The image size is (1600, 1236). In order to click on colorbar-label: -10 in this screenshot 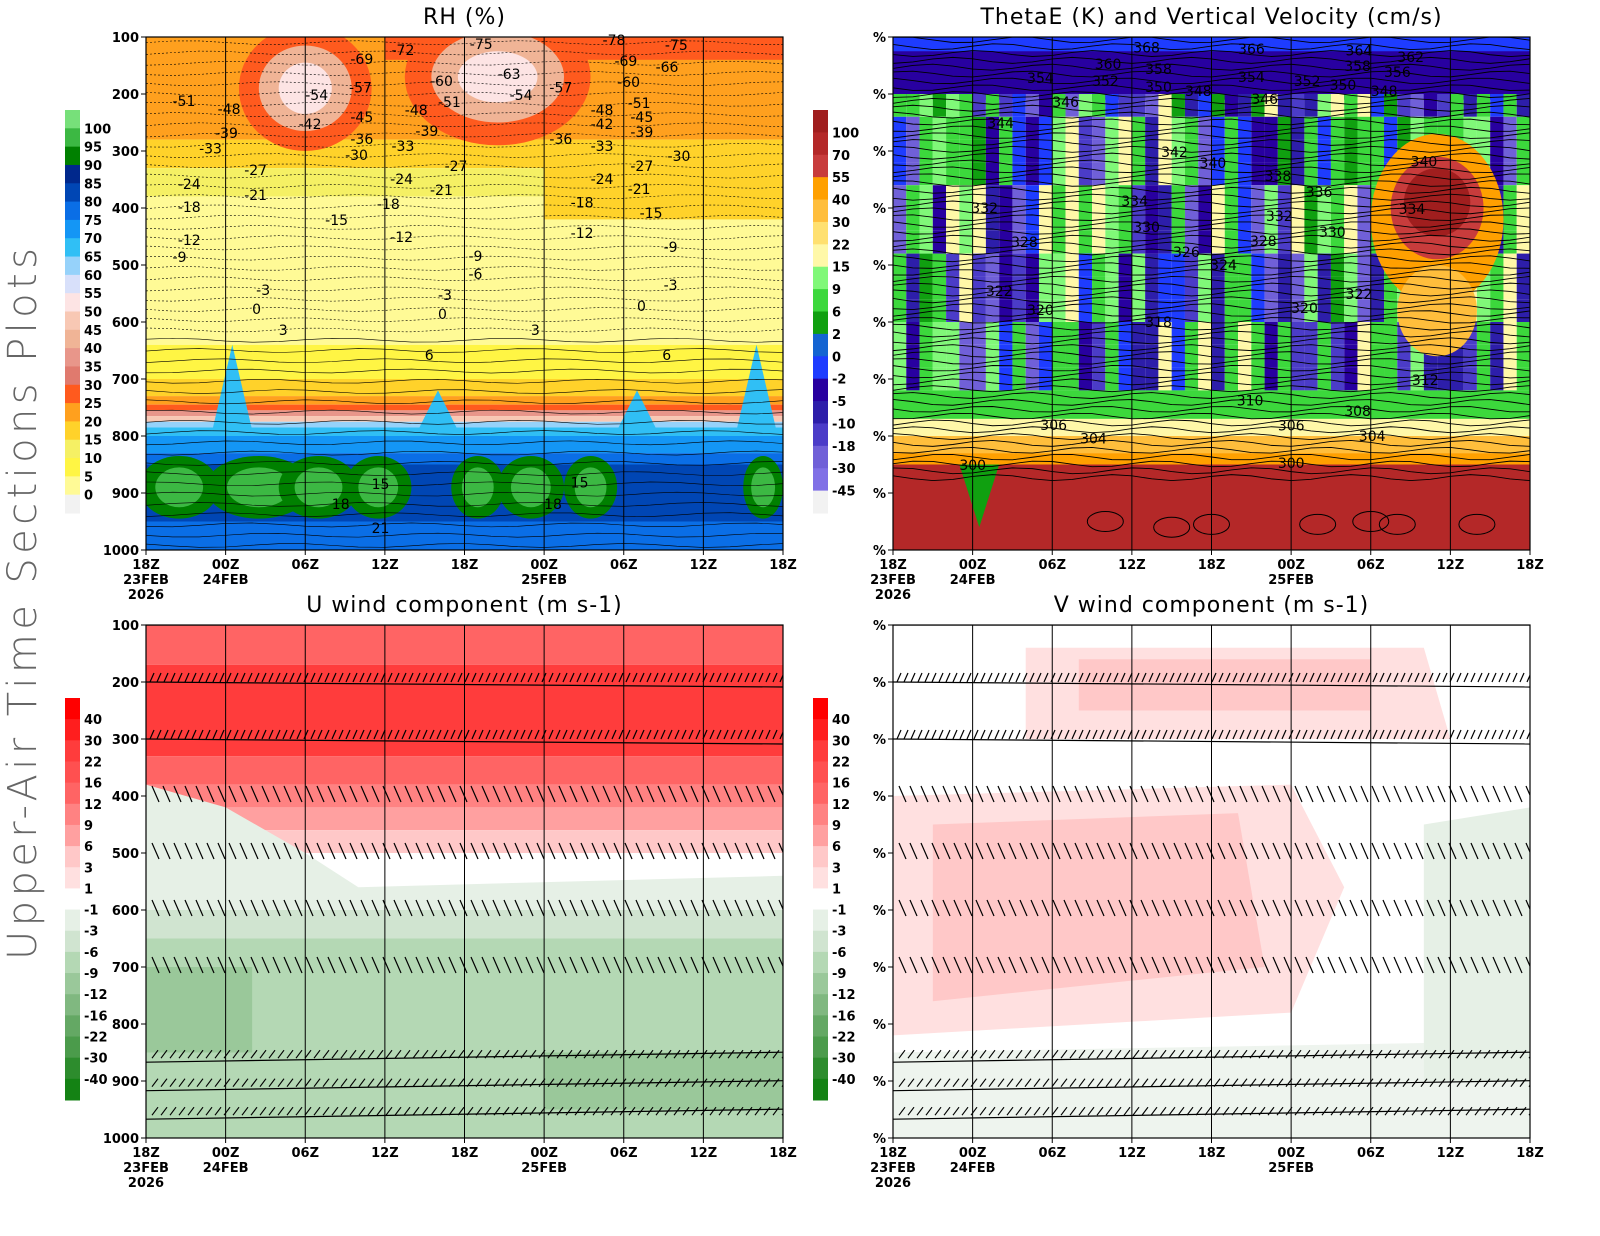, I will do `click(844, 424)`.